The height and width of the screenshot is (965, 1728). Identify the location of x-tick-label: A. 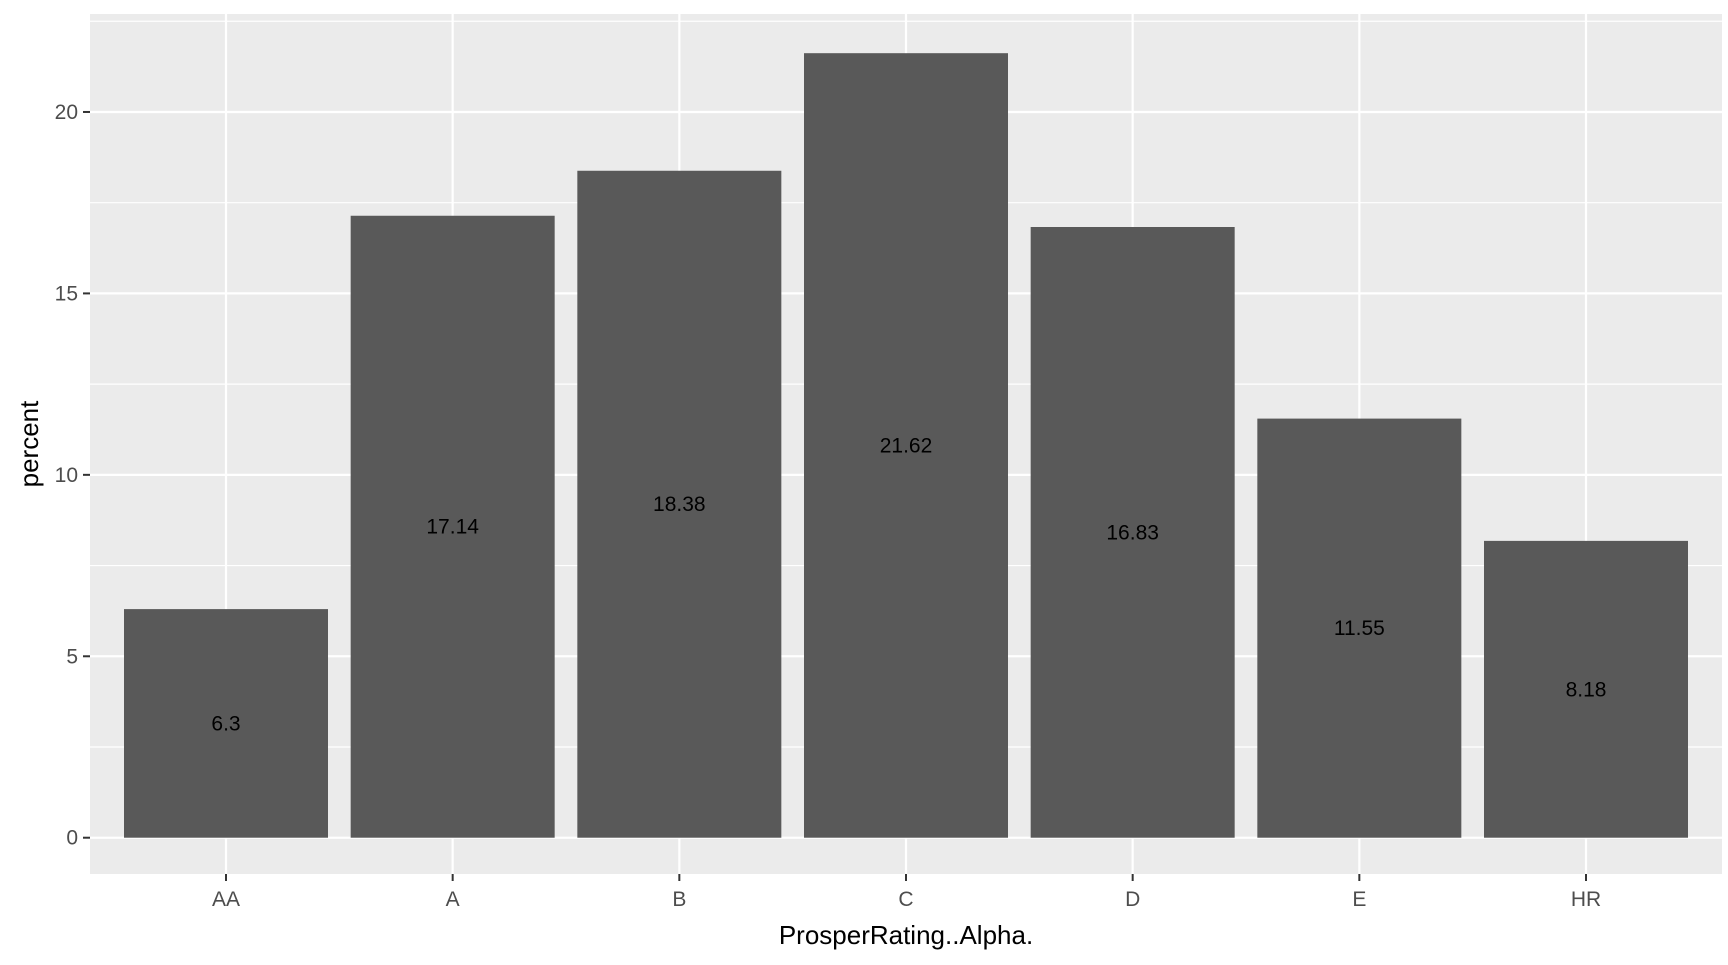
(453, 899).